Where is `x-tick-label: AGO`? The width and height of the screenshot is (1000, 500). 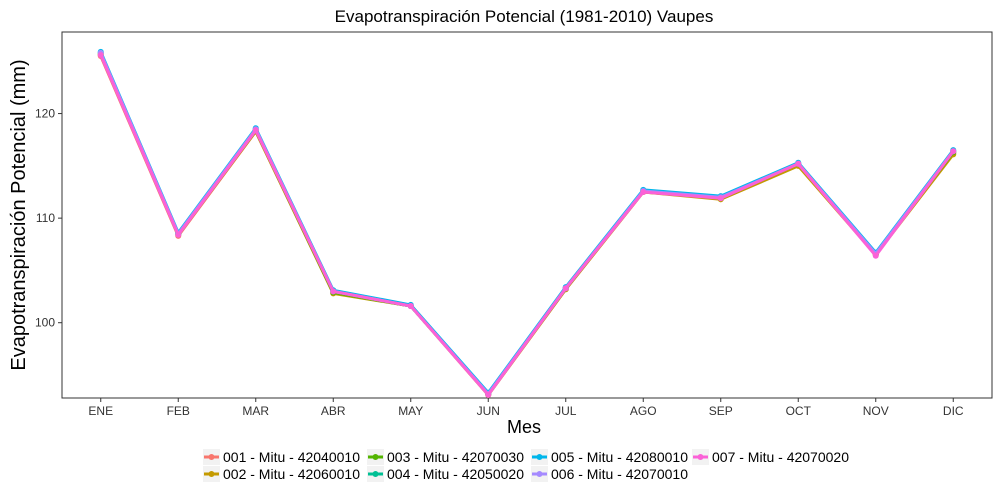 x-tick-label: AGO is located at coordinates (643, 411).